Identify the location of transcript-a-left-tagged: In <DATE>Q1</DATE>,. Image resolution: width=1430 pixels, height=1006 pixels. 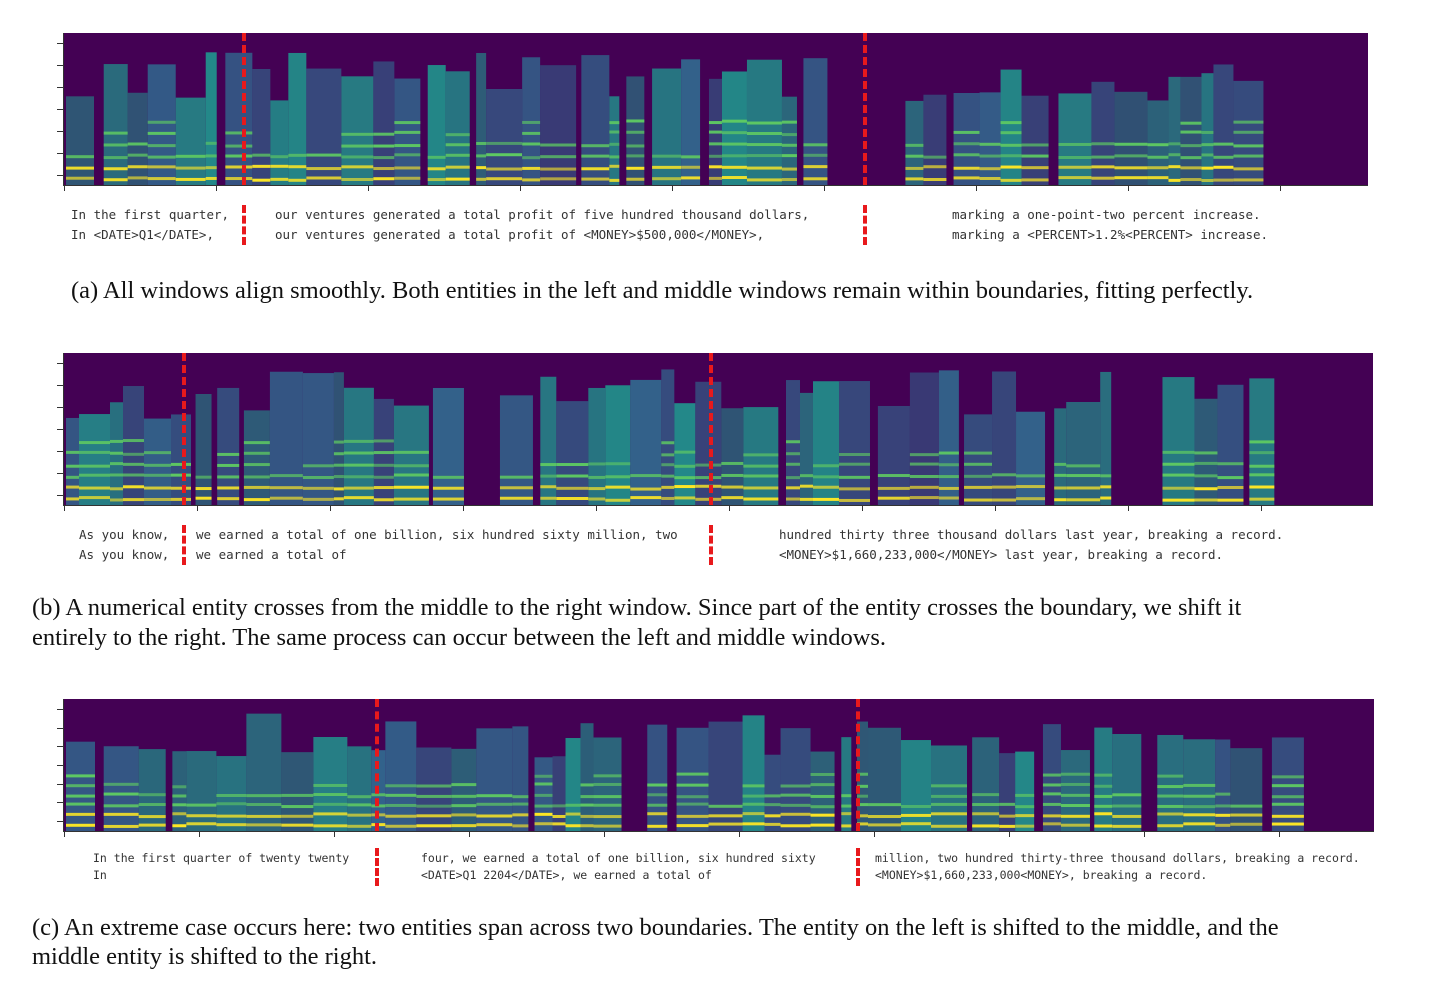
(142, 234).